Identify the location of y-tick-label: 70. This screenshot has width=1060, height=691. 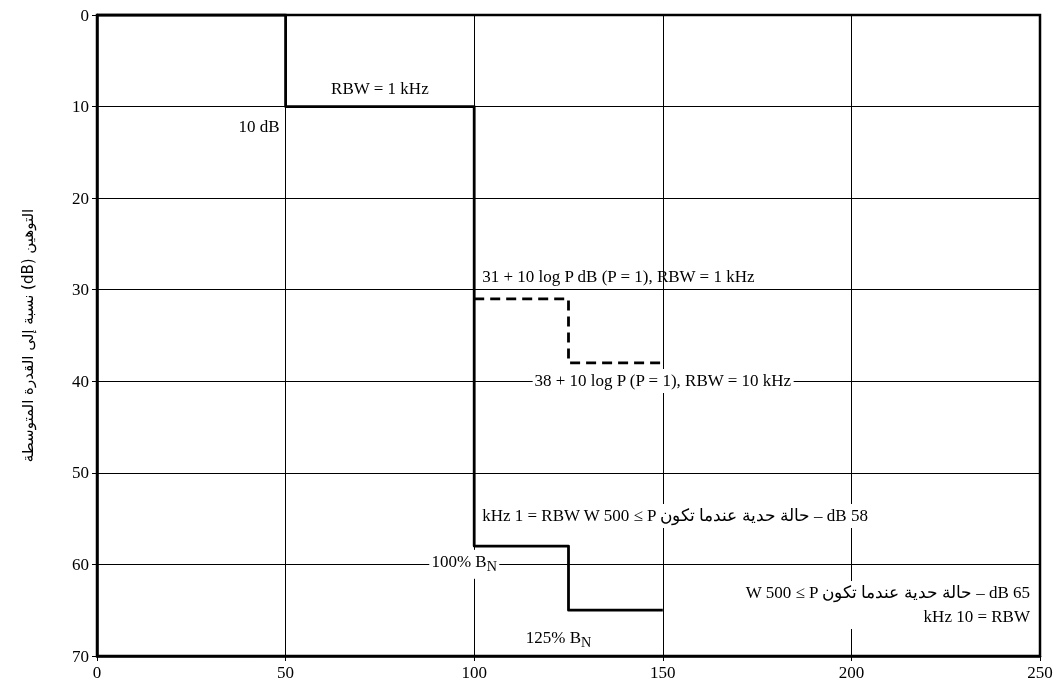
(80, 656).